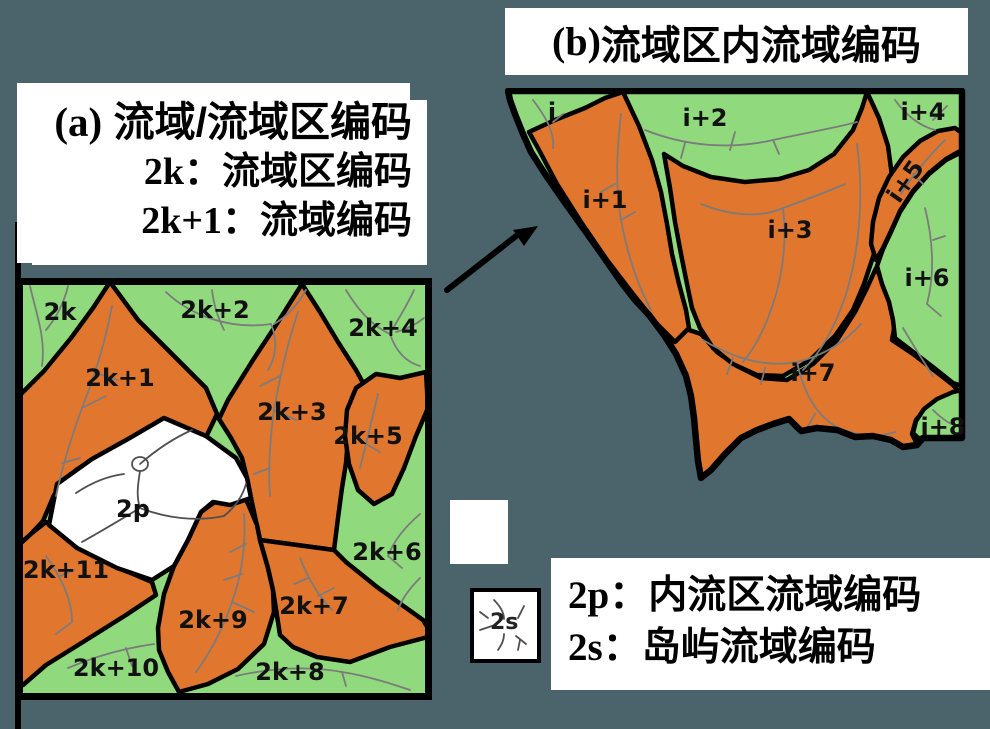  What do you see at coordinates (214, 310) in the screenshot?
I see `map-a-label-2k2: 2k+2` at bounding box center [214, 310].